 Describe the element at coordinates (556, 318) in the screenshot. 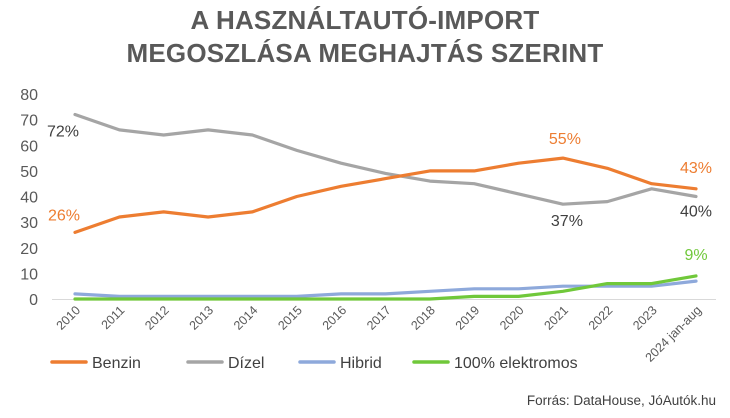

I see `x-tick-label: 2021` at that location.